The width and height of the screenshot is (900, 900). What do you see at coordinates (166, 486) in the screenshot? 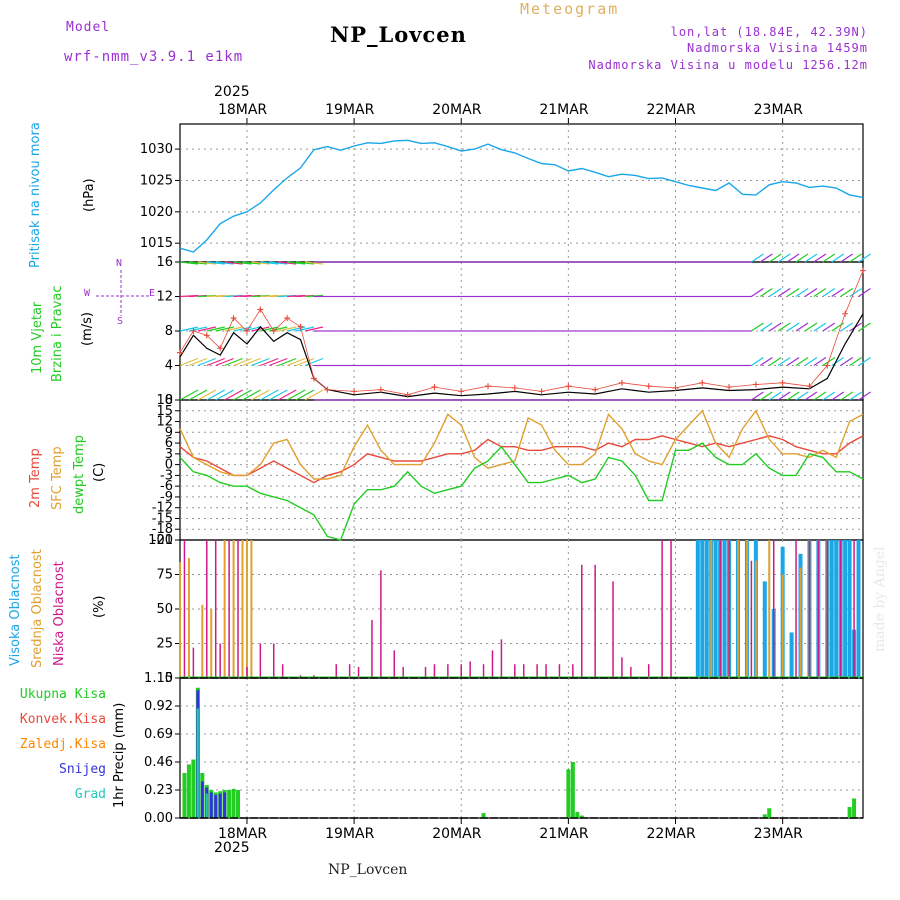
I see `temp-ytick-label: -6` at bounding box center [166, 486].